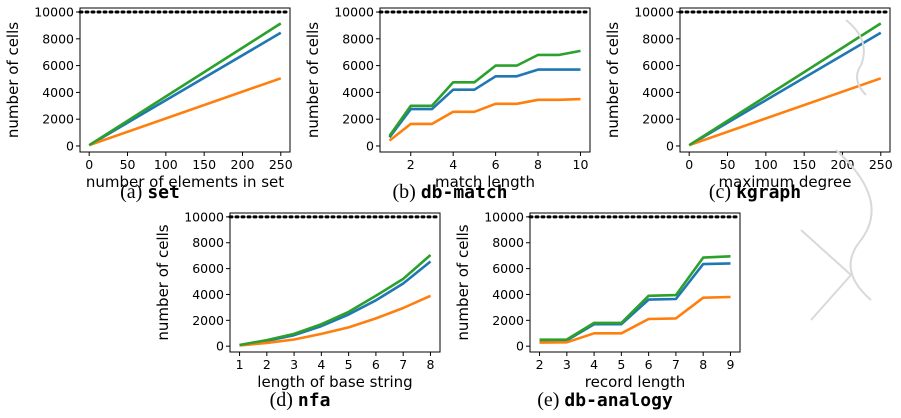 This screenshot has width=901, height=418. I want to click on caption-nfa: (d) nfa, so click(300, 400).